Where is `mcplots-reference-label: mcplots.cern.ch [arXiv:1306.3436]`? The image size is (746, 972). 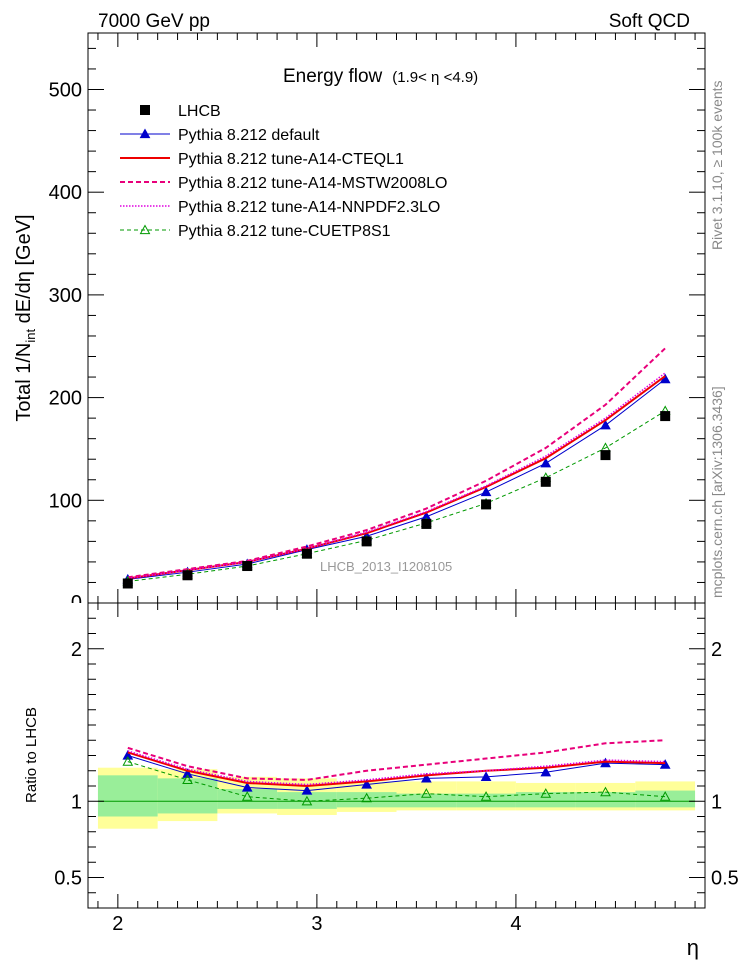 mcplots-reference-label: mcplots.cern.ch [arXiv:1306.3436] is located at coordinates (717, 492).